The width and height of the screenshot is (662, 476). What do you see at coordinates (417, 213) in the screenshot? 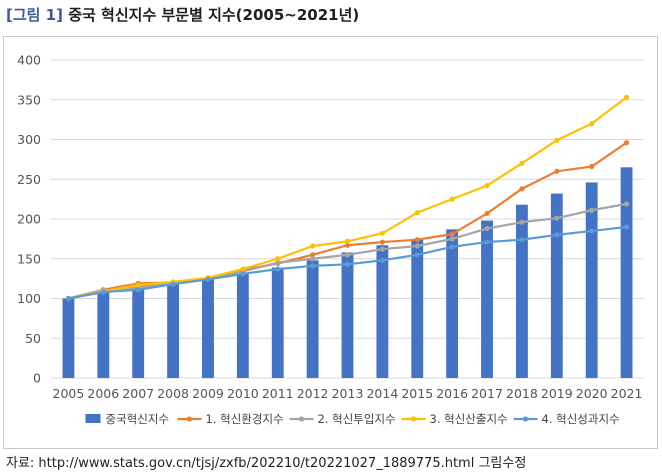
I see `point-s3-2015` at bounding box center [417, 213].